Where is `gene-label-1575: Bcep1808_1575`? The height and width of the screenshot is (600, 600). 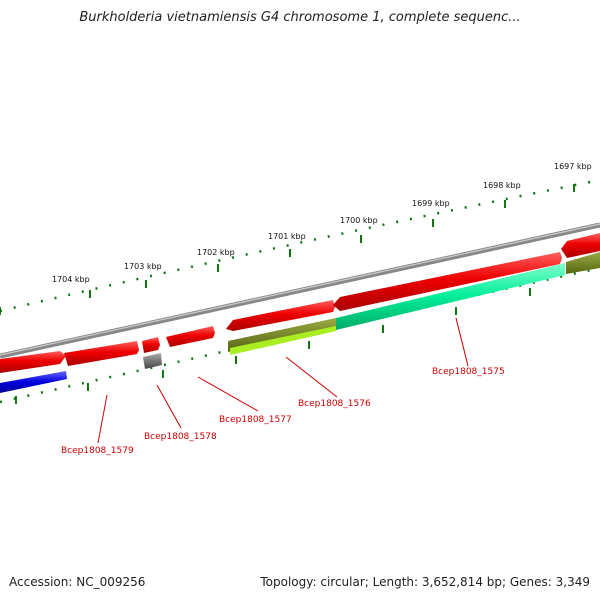
gene-label-1575: Bcep1808_1575 is located at coordinates (468, 372).